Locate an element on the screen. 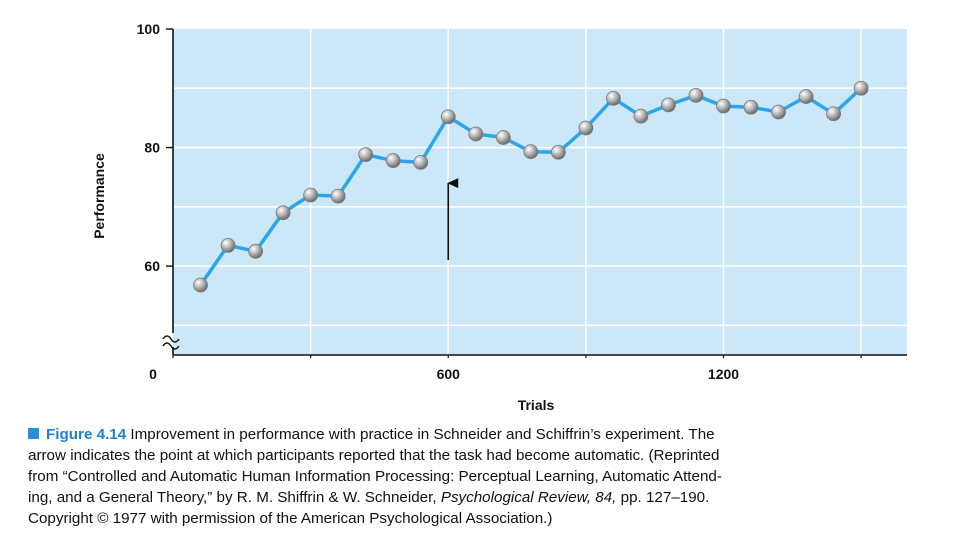 Image resolution: width=960 pixels, height=540 pixels. figure-label: Figure 4.14 is located at coordinates (86, 434).